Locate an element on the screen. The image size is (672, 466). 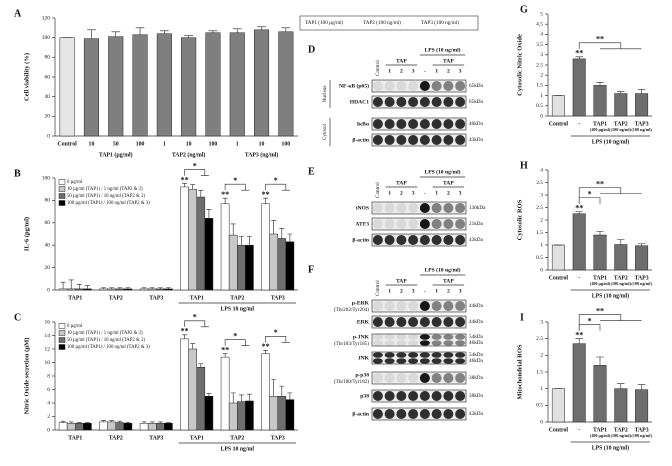
treatment-label: LPS (10 ng/ml) is located at coordinates (442, 171).